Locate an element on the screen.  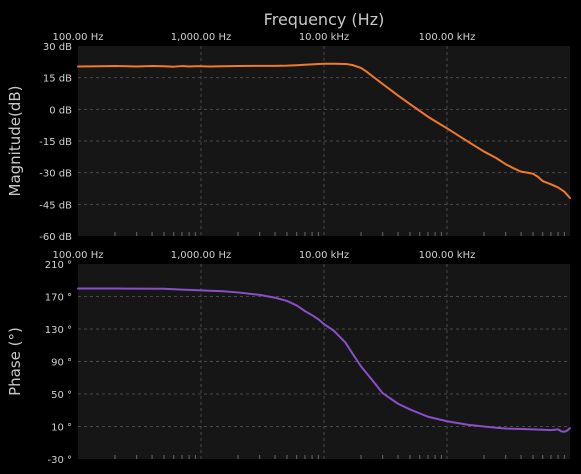
magnitude-ytick-label: -60 dB is located at coordinates (55, 237).